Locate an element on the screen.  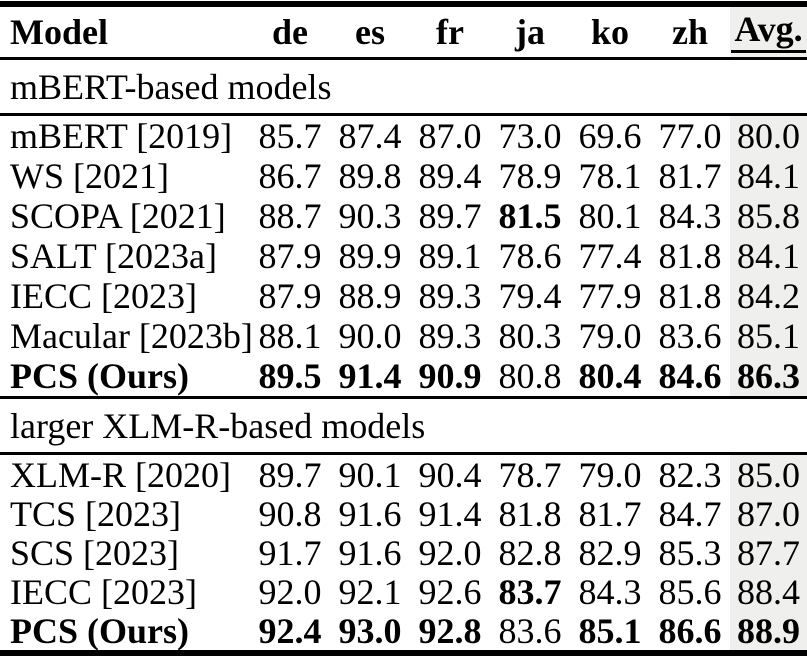
score-ja: 79.4 is located at coordinates (530, 296).